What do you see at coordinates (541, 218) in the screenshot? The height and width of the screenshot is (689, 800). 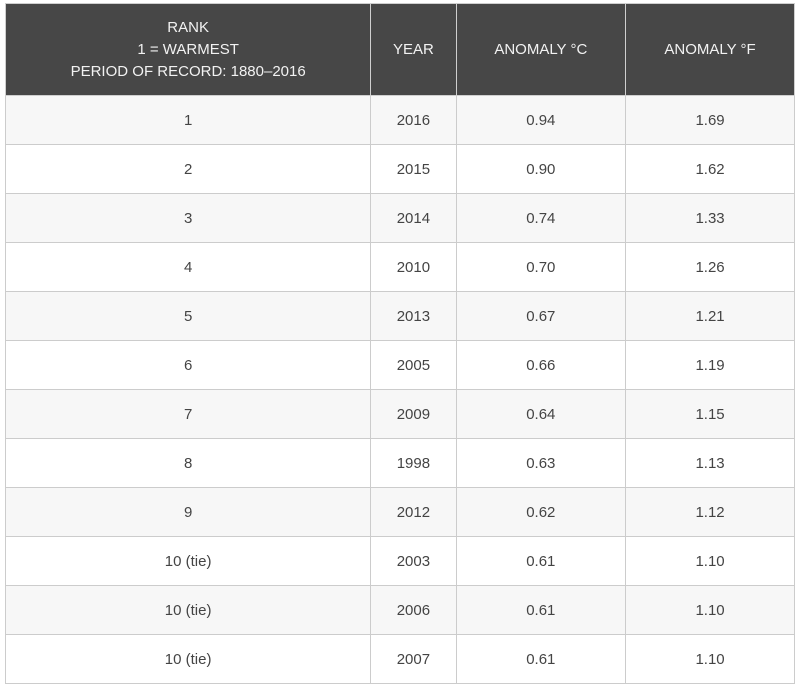 I see `anomaly-c-cell: 0.74` at bounding box center [541, 218].